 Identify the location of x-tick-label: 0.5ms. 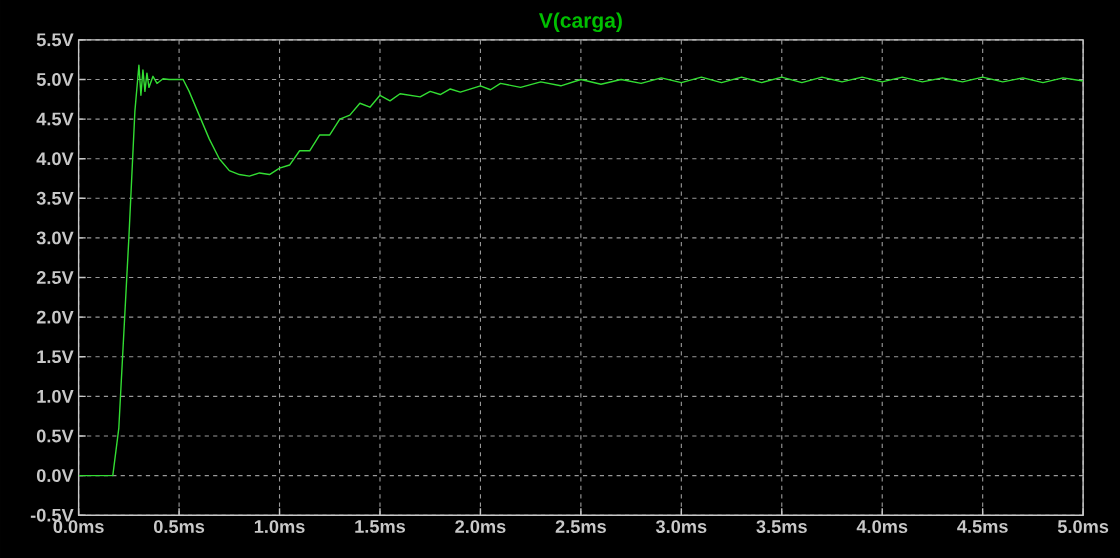
(179, 527).